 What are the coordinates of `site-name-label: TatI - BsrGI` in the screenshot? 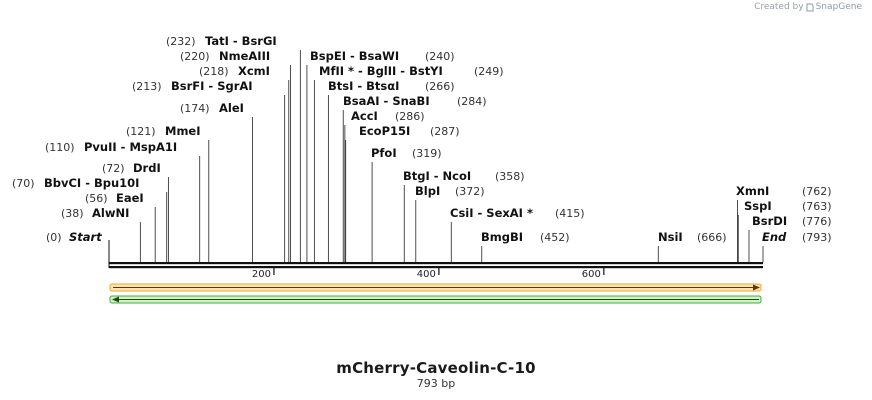 It's located at (241, 41).